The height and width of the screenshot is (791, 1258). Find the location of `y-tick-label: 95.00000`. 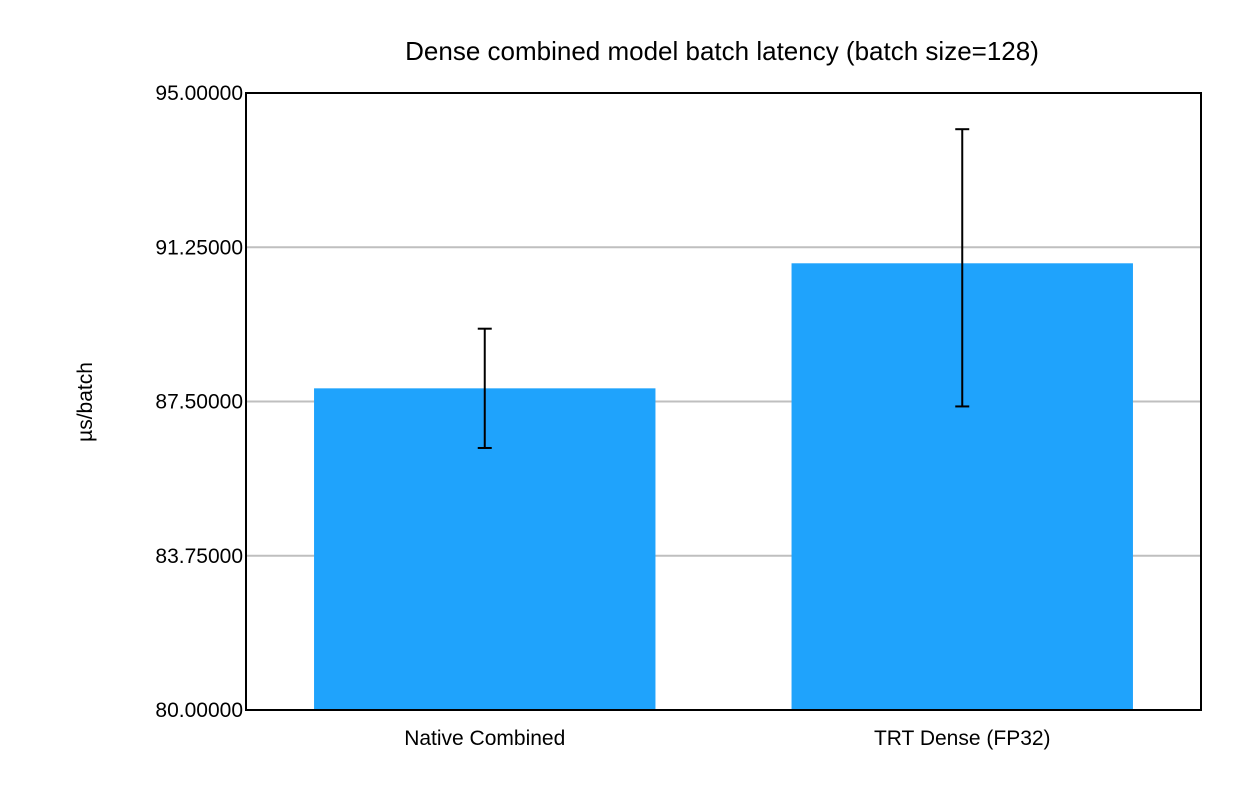

y-tick-label: 95.00000 is located at coordinates (199, 93).